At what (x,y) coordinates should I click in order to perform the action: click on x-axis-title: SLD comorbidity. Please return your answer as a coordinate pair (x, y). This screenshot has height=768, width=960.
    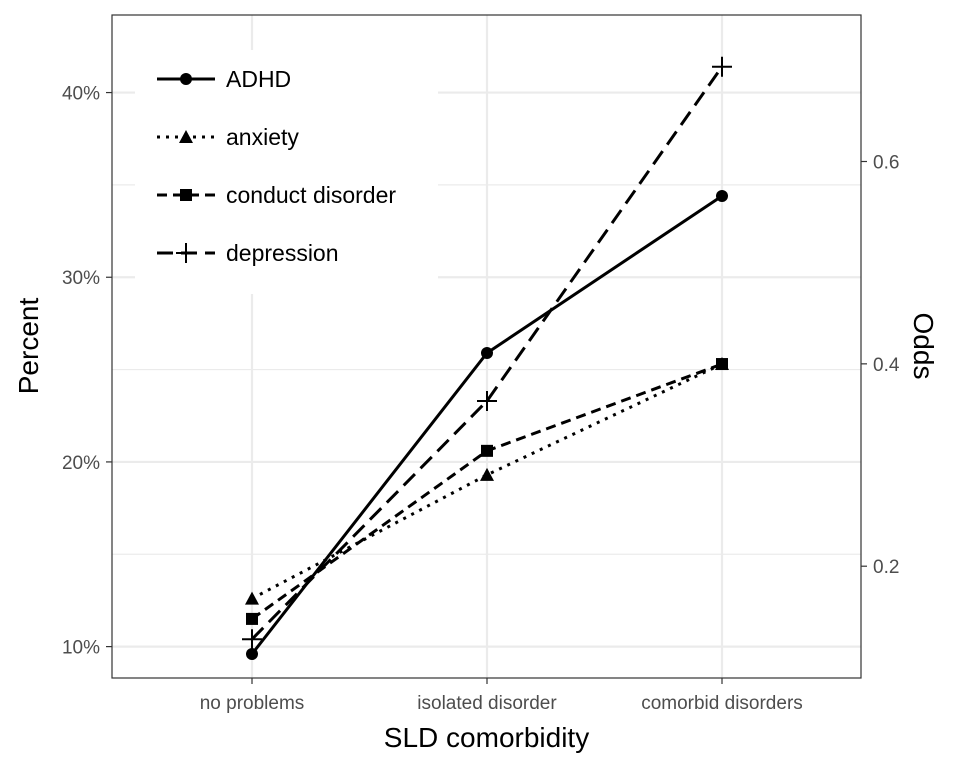
    Looking at the image, I should click on (486, 737).